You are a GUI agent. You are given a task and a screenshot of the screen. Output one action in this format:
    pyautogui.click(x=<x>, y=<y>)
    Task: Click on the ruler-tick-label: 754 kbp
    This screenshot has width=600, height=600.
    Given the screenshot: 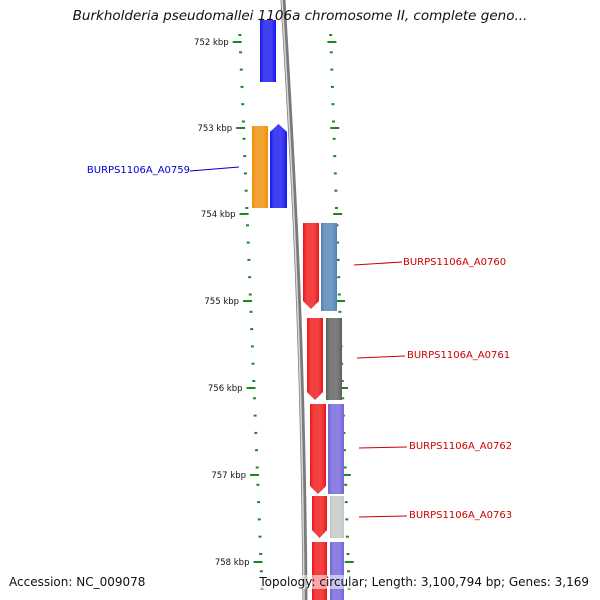 What is the action you would take?
    pyautogui.click(x=218, y=215)
    